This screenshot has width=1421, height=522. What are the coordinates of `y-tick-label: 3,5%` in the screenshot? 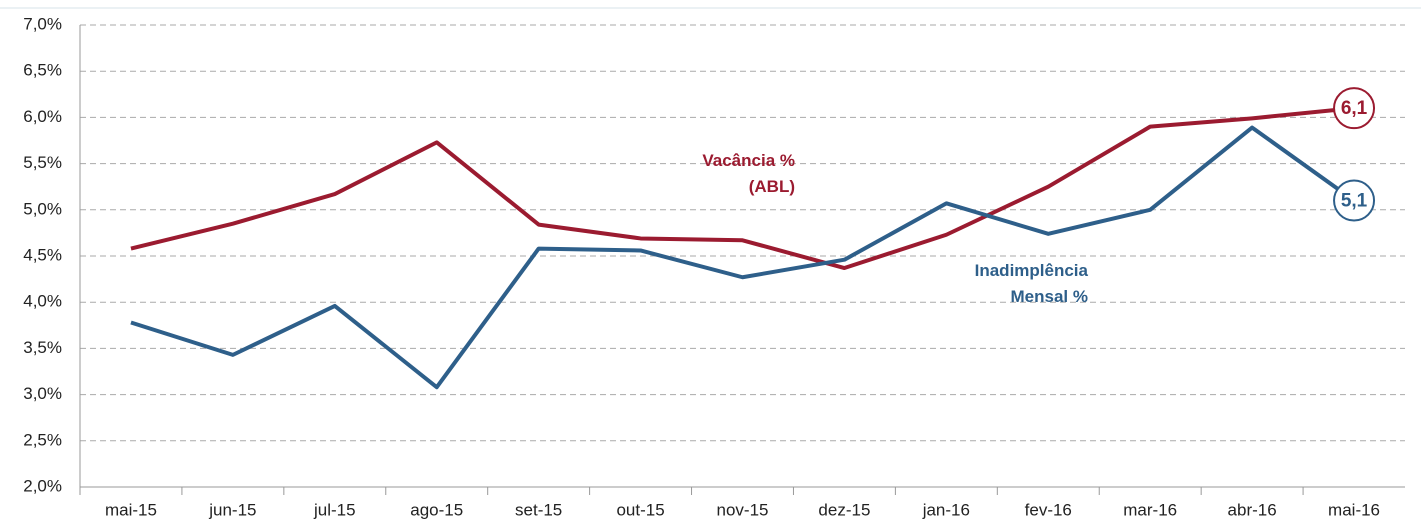 It's located at (42, 347).